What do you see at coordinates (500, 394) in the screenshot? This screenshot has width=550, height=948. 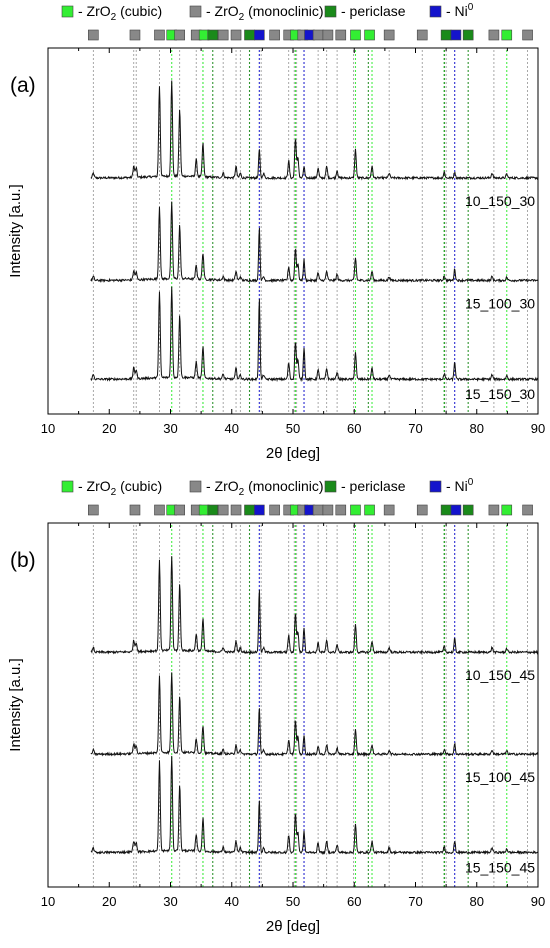 I see `series-label: 15_150_30` at bounding box center [500, 394].